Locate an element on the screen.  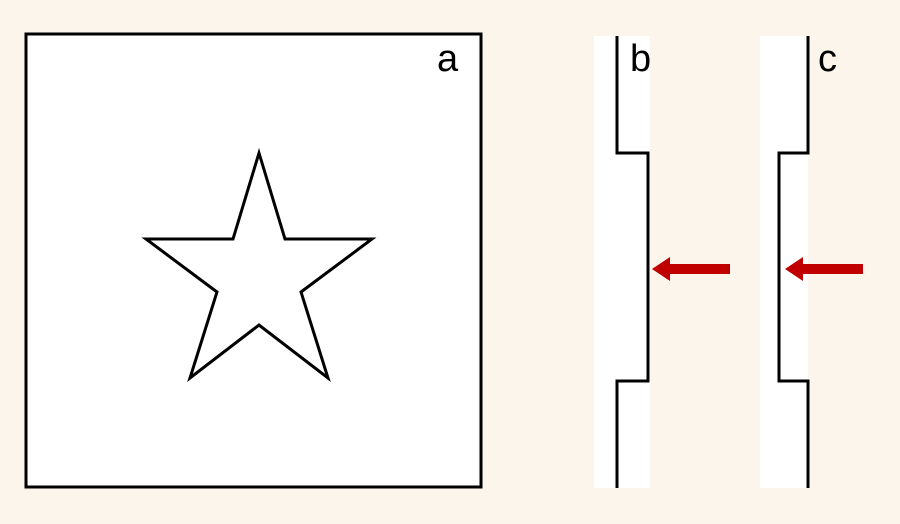
panel-c-profile-line is located at coordinates (793, 262).